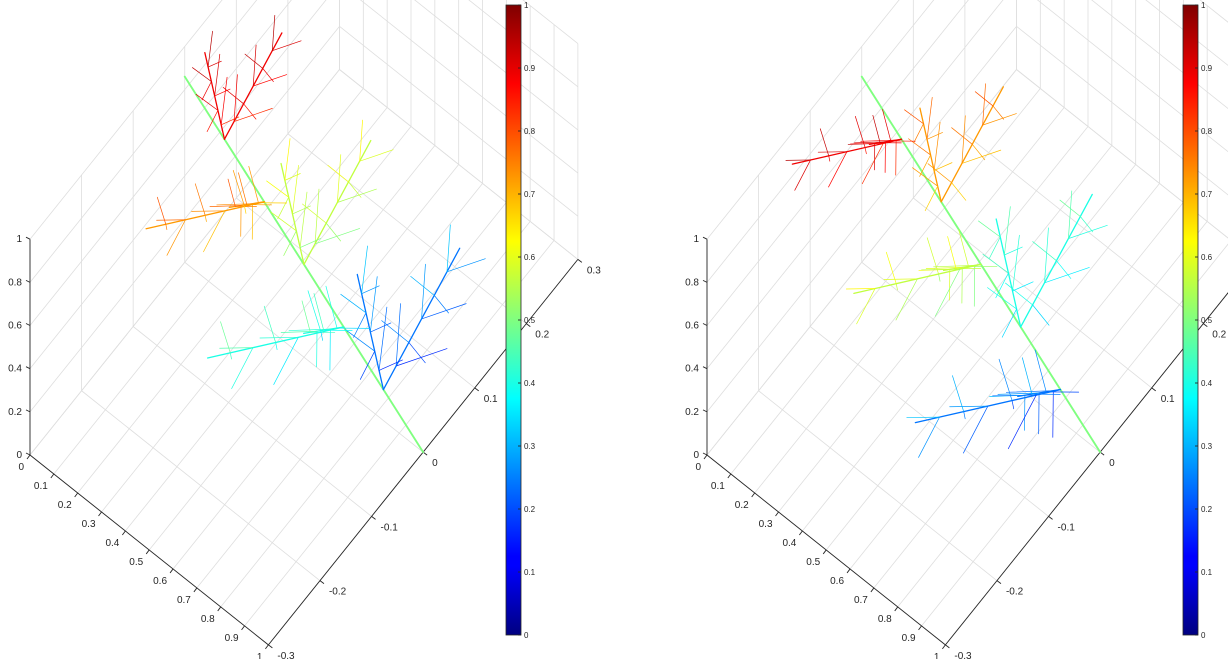 The width and height of the screenshot is (1228, 659). What do you see at coordinates (520, 320) in the screenshot?
I see `colorbar: 0 0.1 0.2 0.3 0.4 0.5 0.6 0.7 0.8 0.9 1` at bounding box center [520, 320].